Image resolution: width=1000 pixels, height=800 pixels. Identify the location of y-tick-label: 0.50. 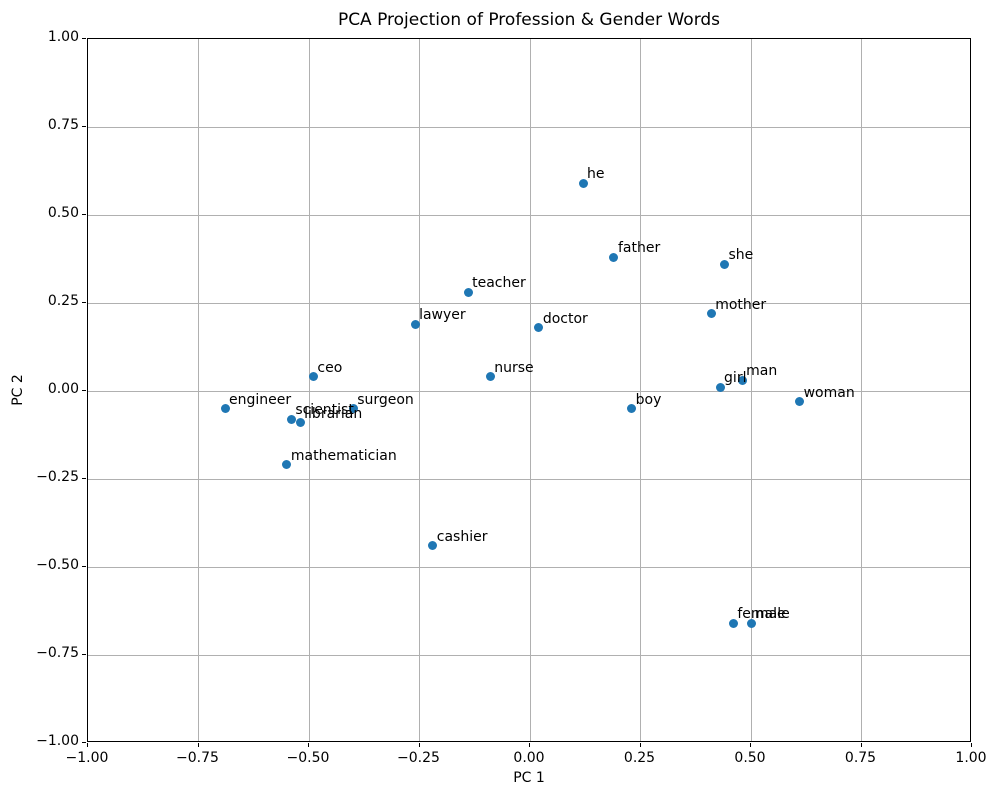
(63, 213).